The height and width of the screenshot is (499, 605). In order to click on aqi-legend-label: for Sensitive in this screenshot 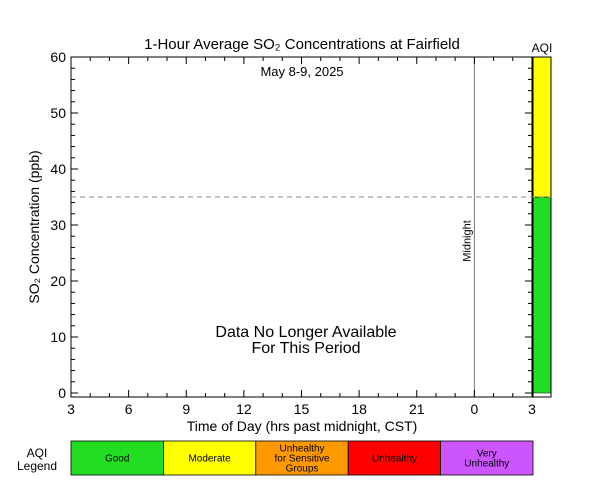, I will do `click(301, 459)`.